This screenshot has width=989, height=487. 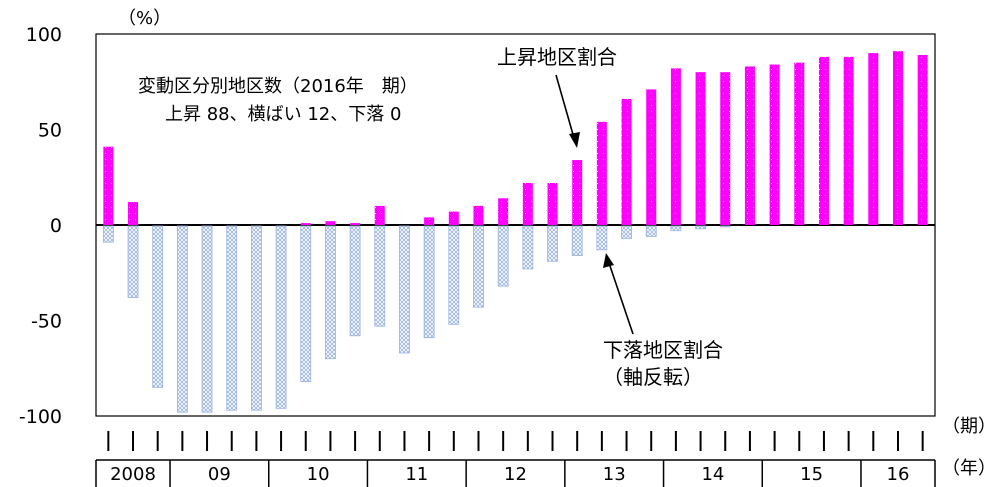 I want to click on legend-fall-arrowhead, so click(x=608, y=260).